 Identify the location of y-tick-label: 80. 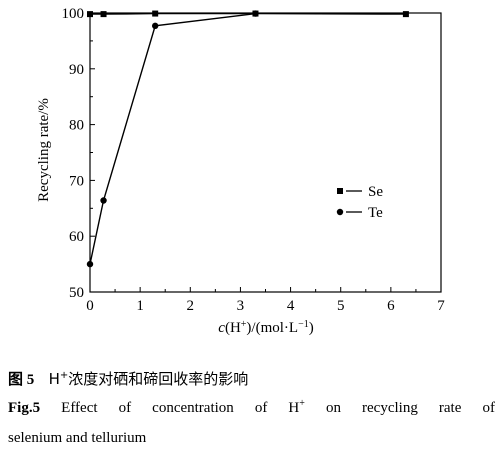
(76, 126).